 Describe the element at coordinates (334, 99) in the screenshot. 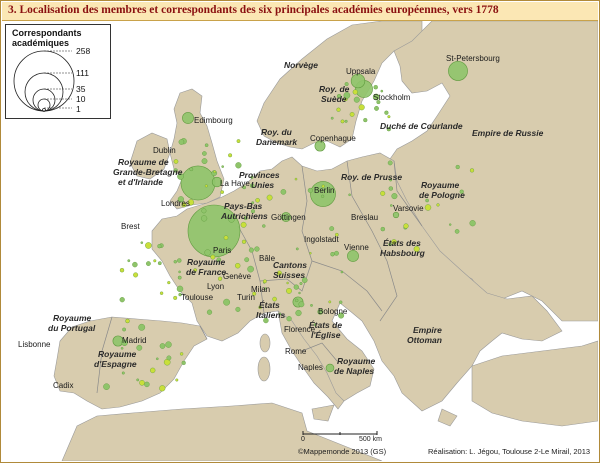

I see `region-suede-2: Suède` at that location.